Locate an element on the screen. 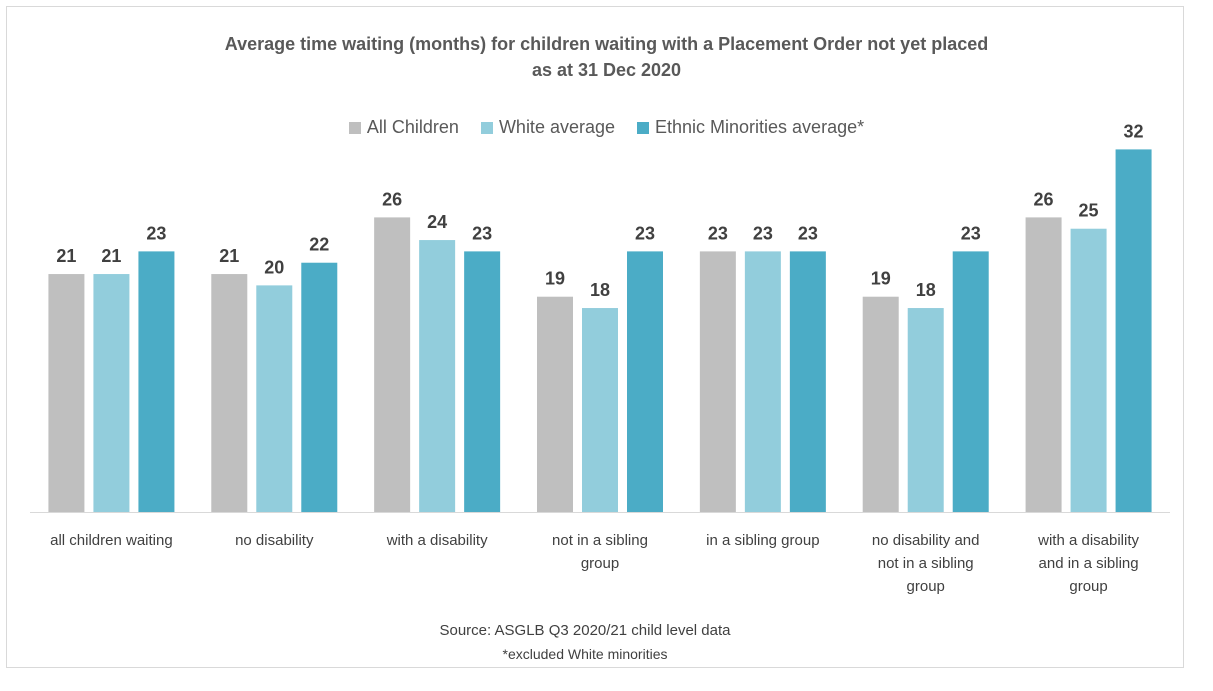 Image resolution: width=1213 pixels, height=691 pixels. category-label-line: all children waiting is located at coordinates (111, 540).